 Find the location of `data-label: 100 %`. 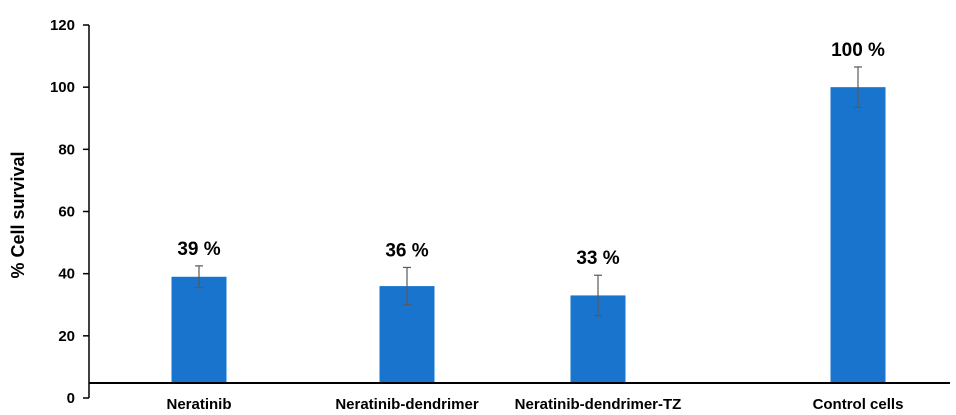

data-label: 100 % is located at coordinates (858, 50).